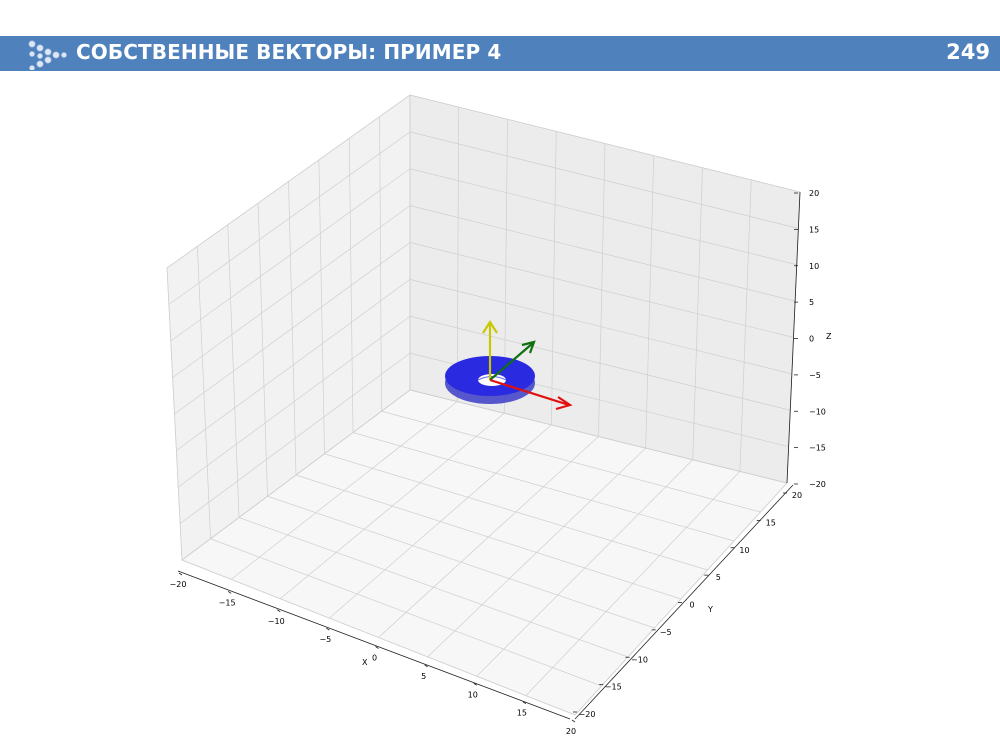 The height and width of the screenshot is (750, 1000). I want to click on y-tick-label: 5, so click(718, 577).